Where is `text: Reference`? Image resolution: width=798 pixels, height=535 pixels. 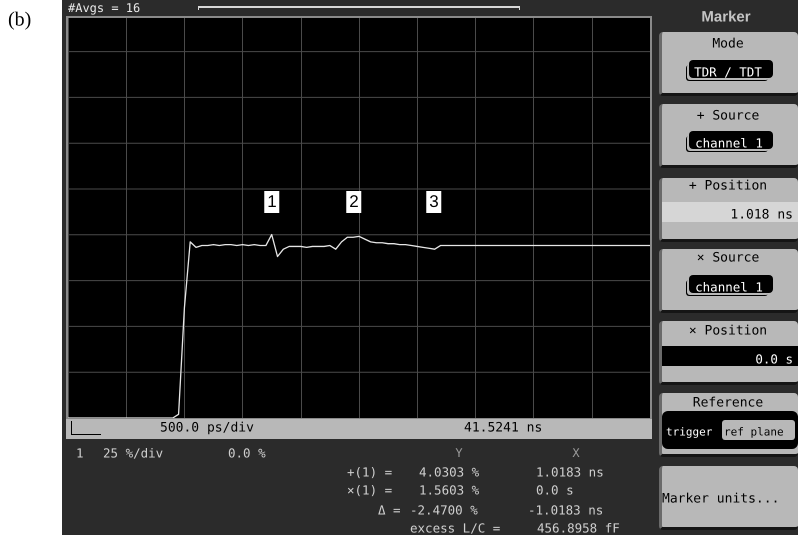 text: Reference is located at coordinates (728, 403).